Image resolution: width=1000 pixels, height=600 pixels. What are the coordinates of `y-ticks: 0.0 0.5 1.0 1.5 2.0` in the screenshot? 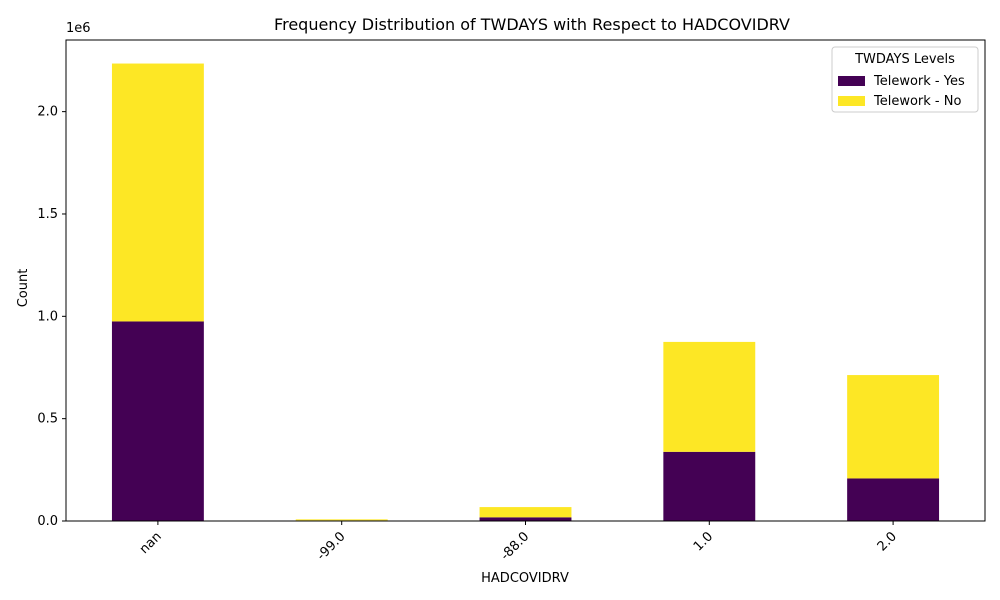 It's located at (51, 317).